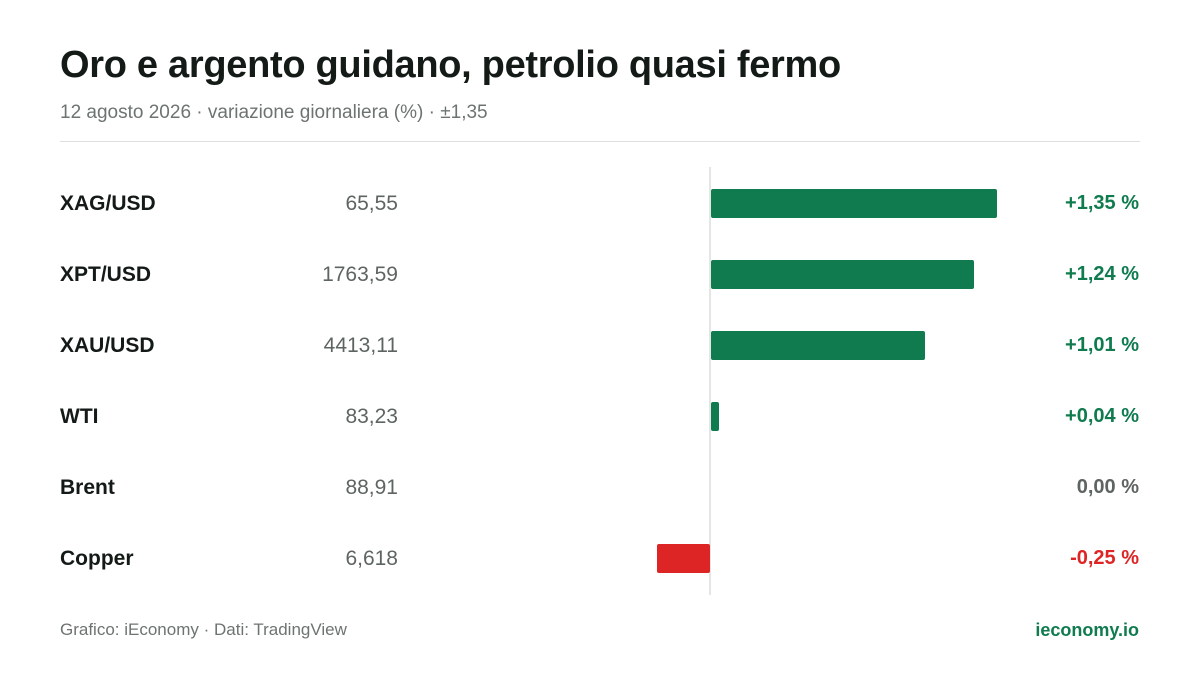 The height and width of the screenshot is (675, 1200). What do you see at coordinates (371, 487) in the screenshot?
I see `price-value: 88,91` at bounding box center [371, 487].